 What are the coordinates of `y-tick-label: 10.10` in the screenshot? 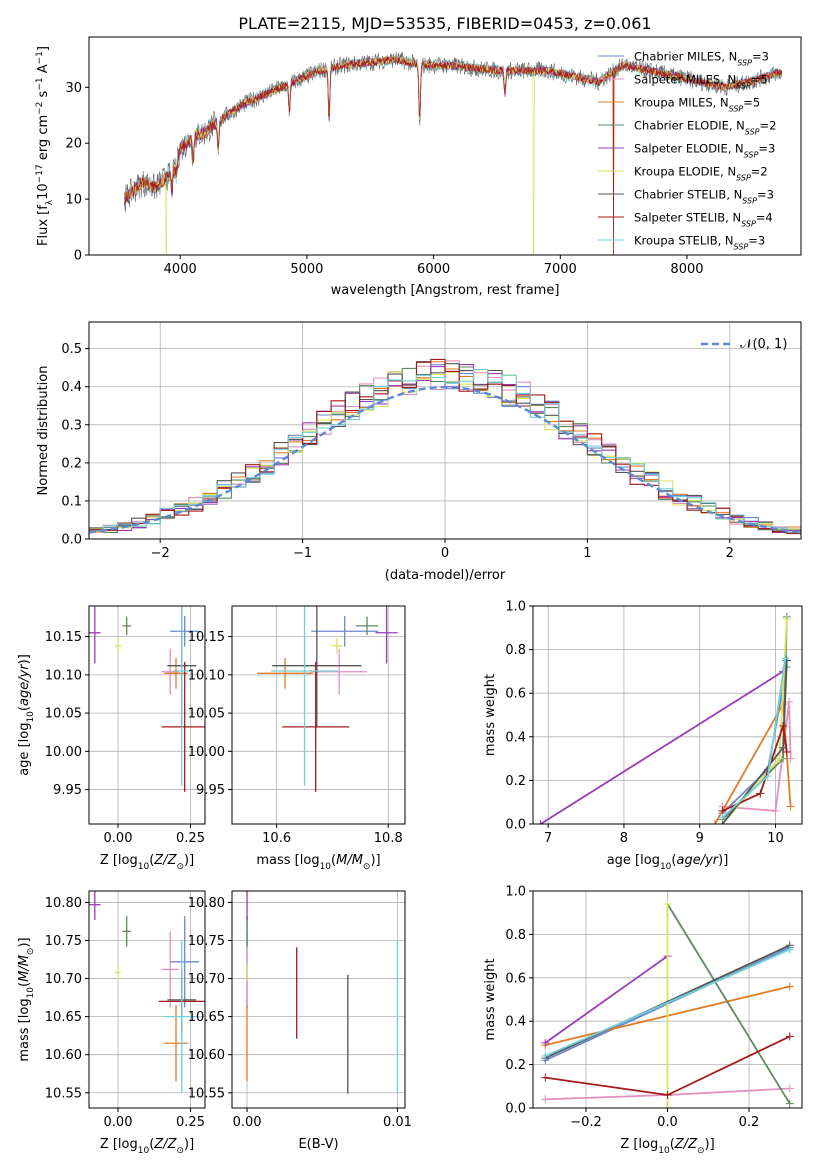 It's located at (63, 675).